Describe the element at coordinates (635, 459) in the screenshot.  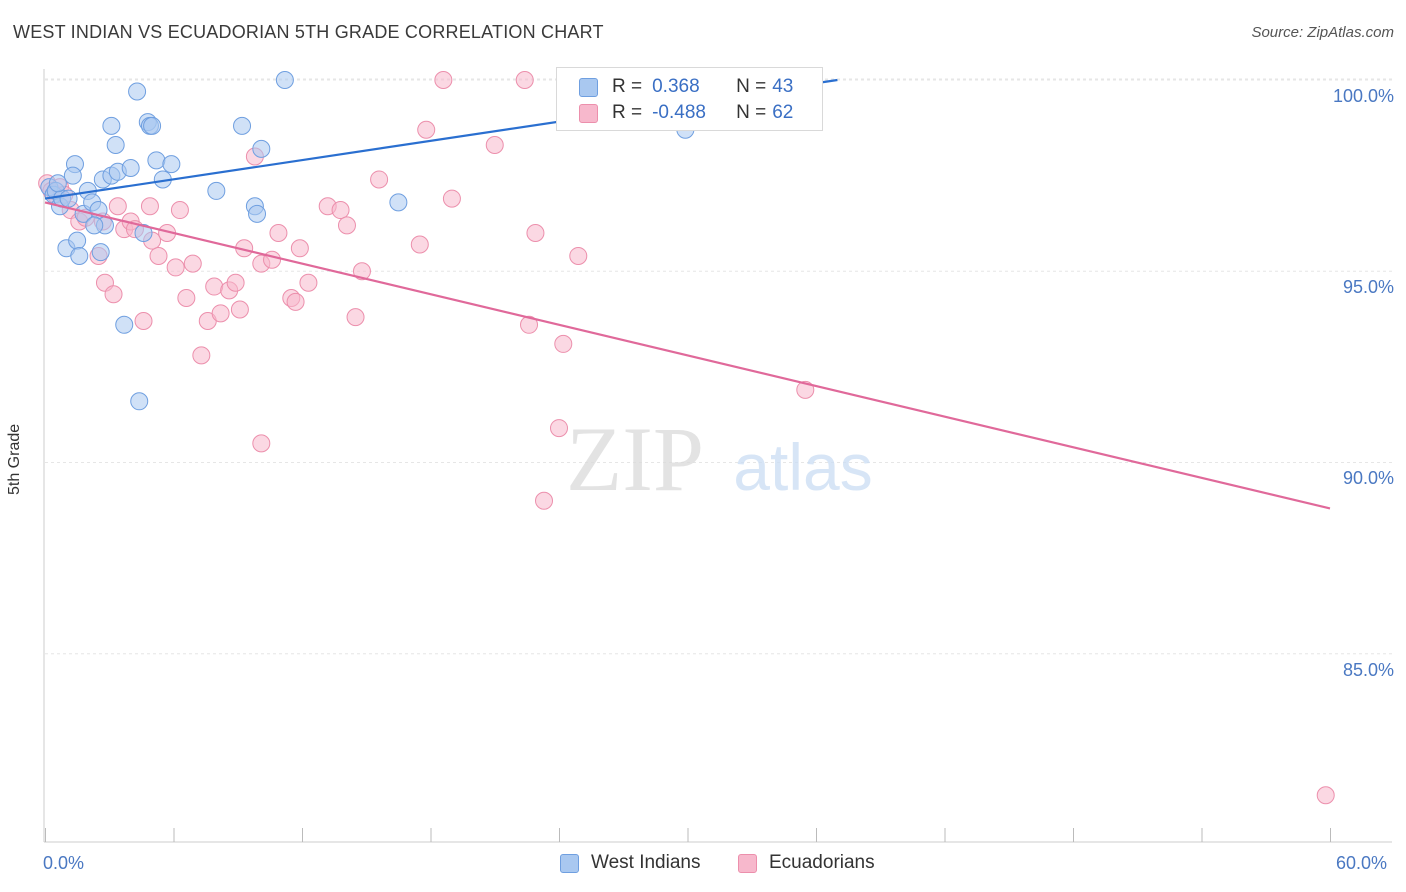
I see `watermark-zip: ZIP` at that location.